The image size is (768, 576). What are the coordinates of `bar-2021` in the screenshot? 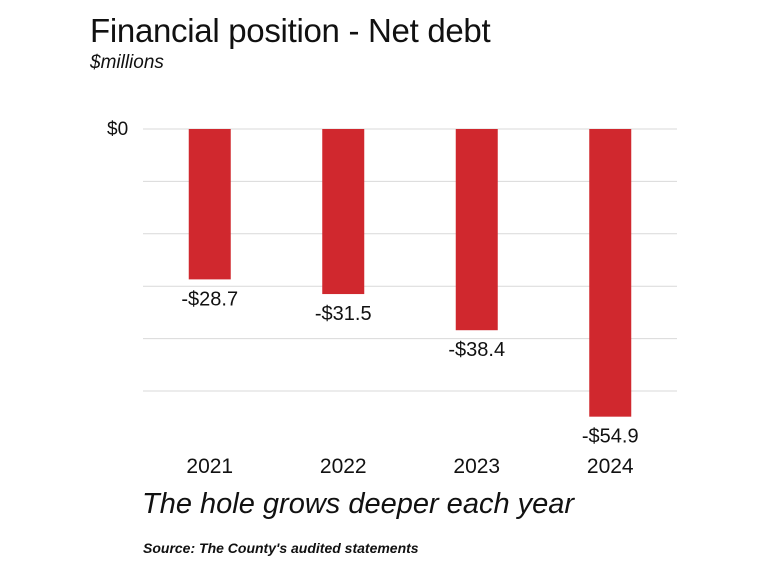 It's located at (209, 204).